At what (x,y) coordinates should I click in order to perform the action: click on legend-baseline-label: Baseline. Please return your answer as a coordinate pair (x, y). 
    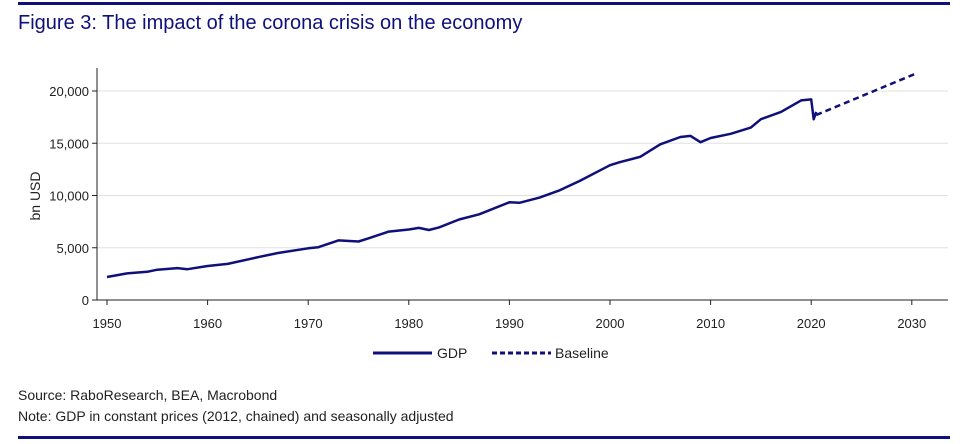
    Looking at the image, I should click on (582, 353).